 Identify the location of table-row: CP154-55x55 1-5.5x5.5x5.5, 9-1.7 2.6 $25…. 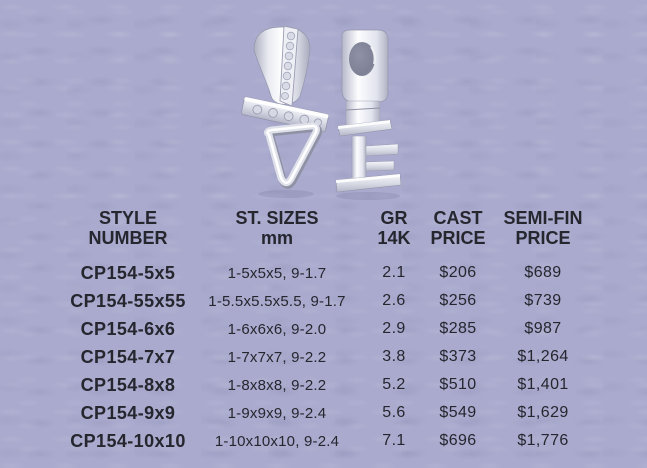
(330, 301).